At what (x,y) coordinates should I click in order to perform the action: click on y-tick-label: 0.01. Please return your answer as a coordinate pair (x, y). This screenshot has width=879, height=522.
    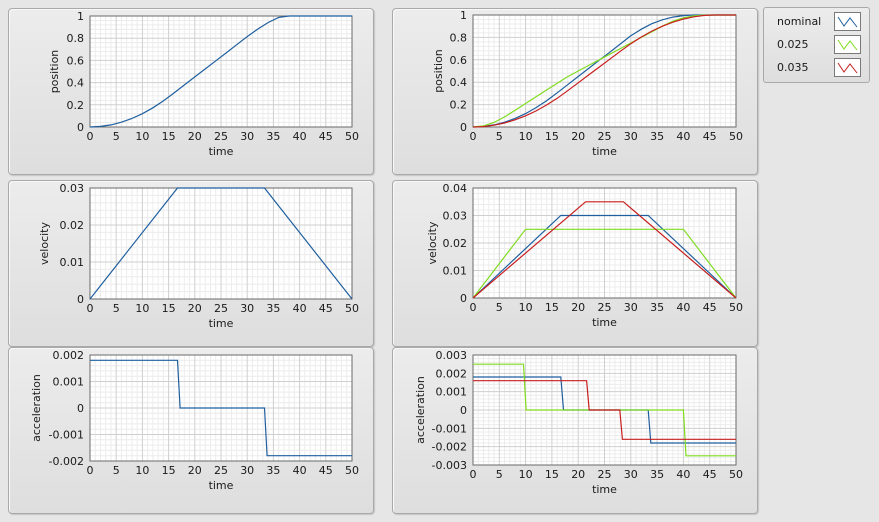
    Looking at the image, I should click on (72, 262).